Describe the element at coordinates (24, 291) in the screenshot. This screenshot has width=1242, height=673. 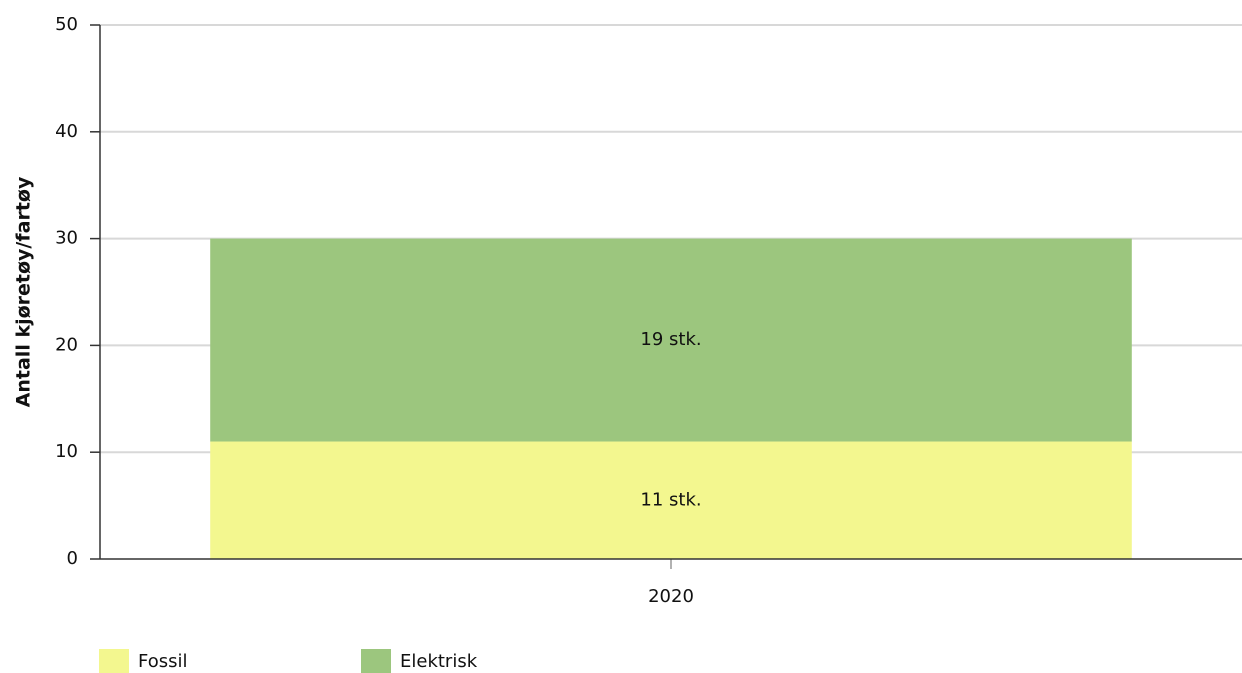
I see `y-axis-label: Antall kjøretøy/fartøy` at that location.